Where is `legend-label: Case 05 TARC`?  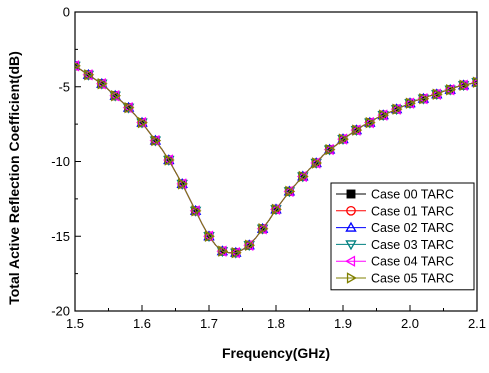
legend-label: Case 05 TARC is located at coordinates (412, 279).